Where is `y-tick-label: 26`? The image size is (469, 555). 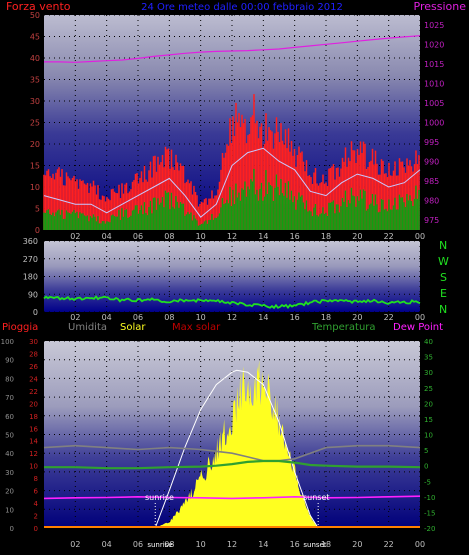 y-tick-label: 26 is located at coordinates (33, 367).